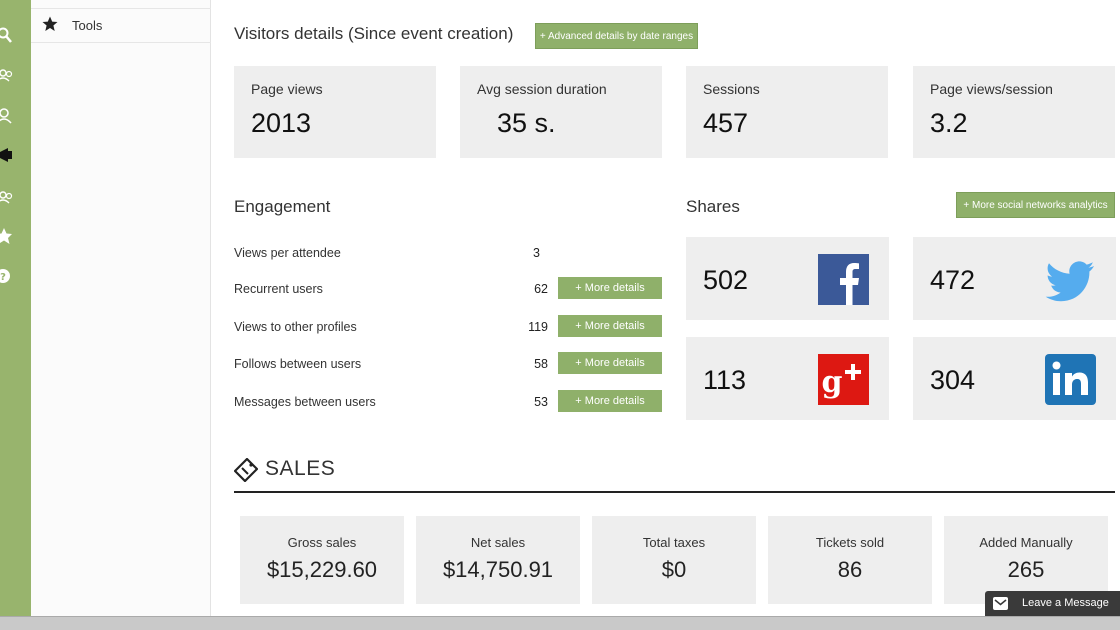  Describe the element at coordinates (305, 402) in the screenshot. I see `engagement-label: Messages between users` at that location.